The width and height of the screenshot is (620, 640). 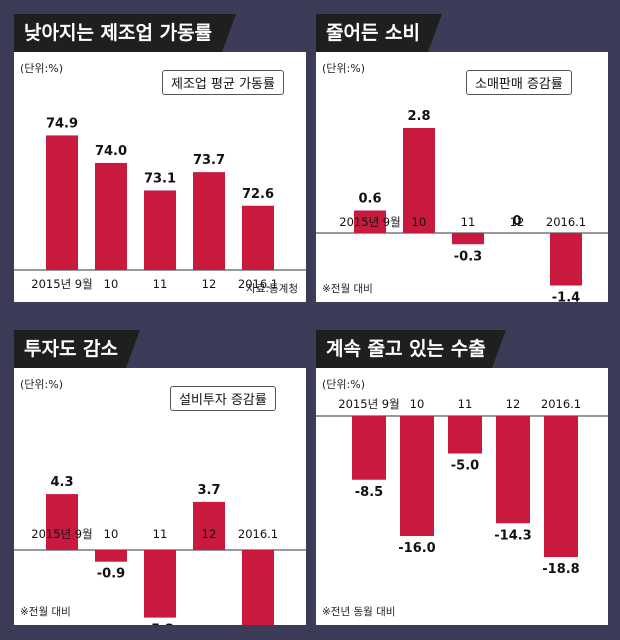 What do you see at coordinates (418, 116) in the screenshot?
I see `data-label: 2.8` at bounding box center [418, 116].